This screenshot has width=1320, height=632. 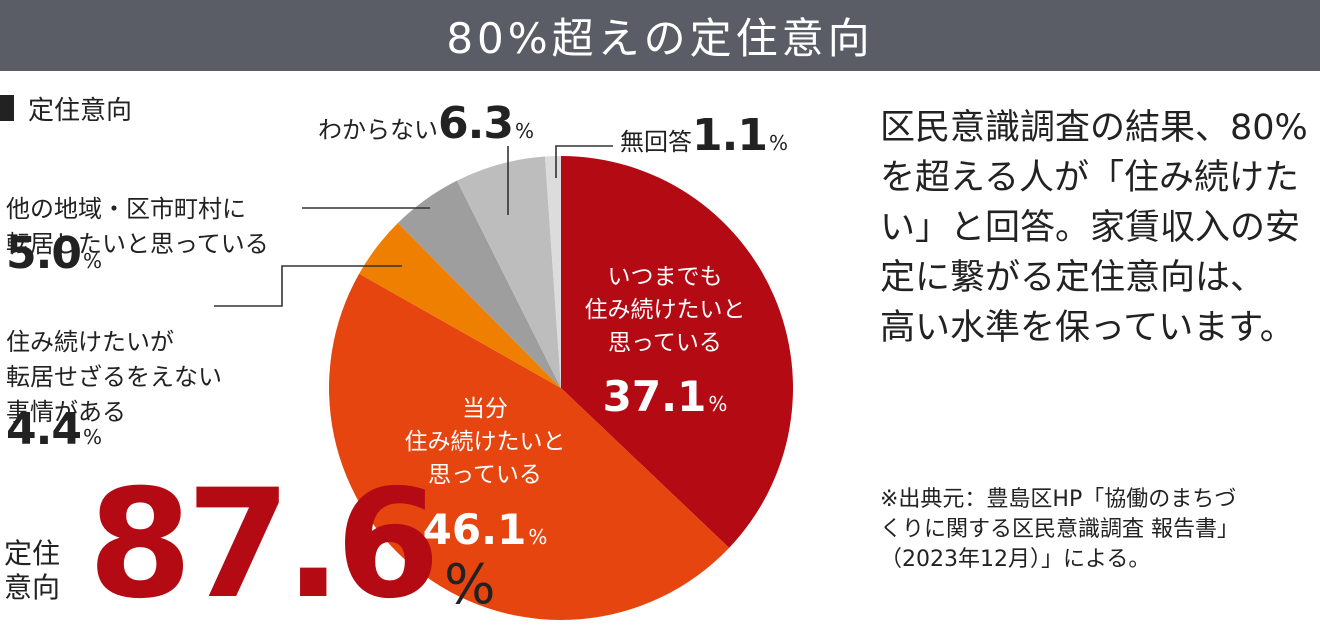 What do you see at coordinates (476, 123) in the screenshot?
I see `label-unknown-value: 6.3` at bounding box center [476, 123].